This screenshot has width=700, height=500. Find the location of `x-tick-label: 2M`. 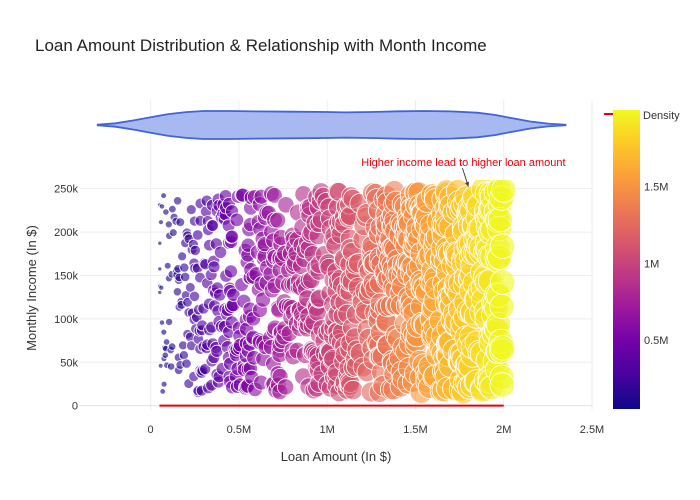

x-tick-label: 2M is located at coordinates (503, 430).